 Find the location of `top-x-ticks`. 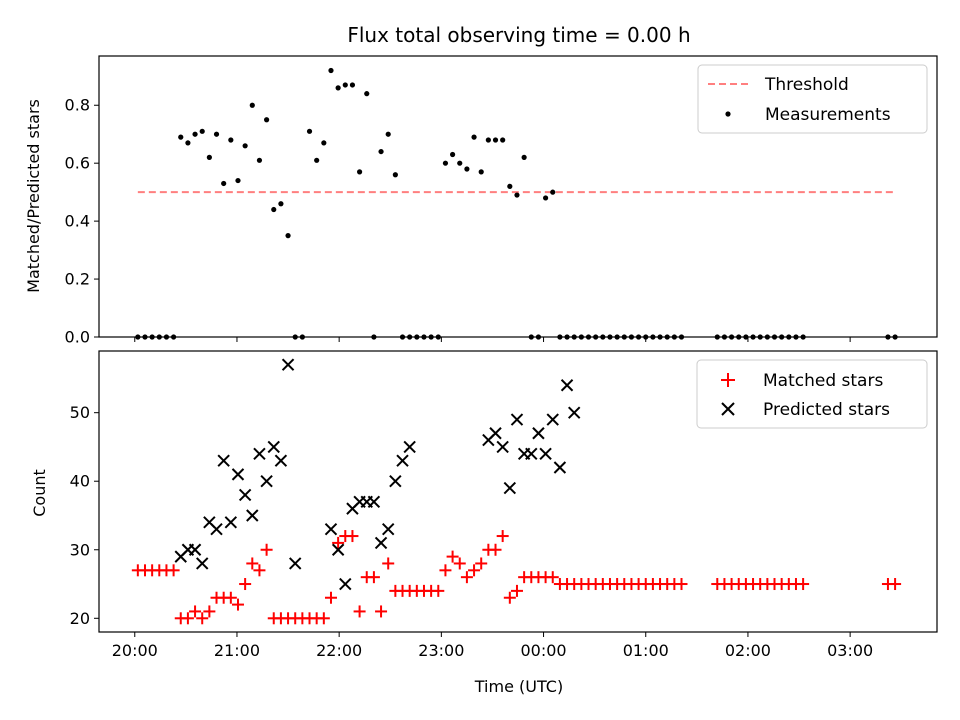

top-x-ticks is located at coordinates (492, 339).